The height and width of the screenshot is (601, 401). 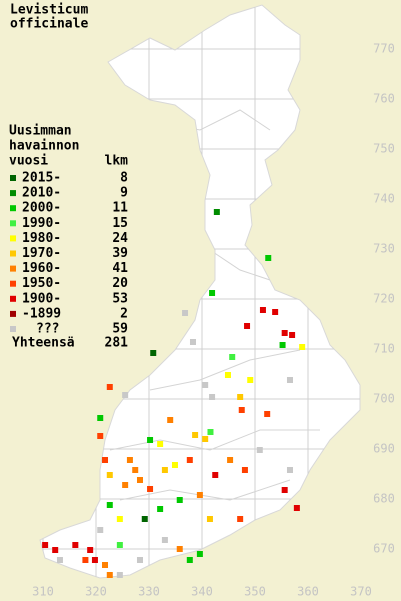 What do you see at coordinates (40, 131) in the screenshot?
I see `legend-heading: Uusimman` at bounding box center [40, 131].